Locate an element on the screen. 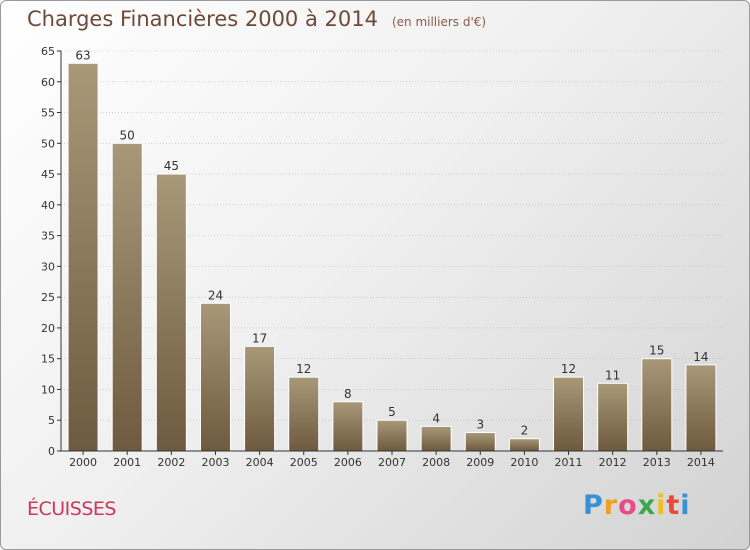  logo-letter: t is located at coordinates (673, 505).